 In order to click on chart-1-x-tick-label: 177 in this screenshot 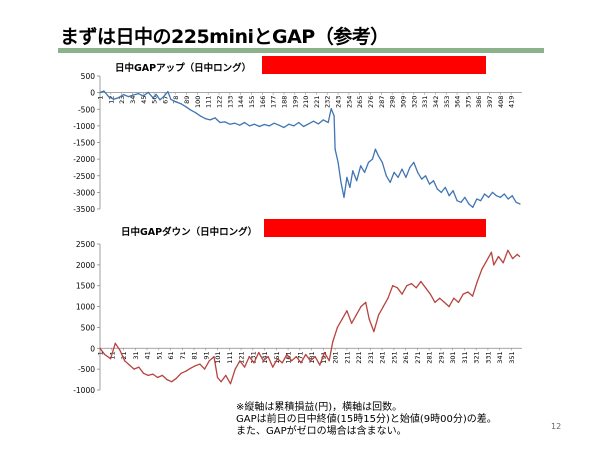, I will do `click(274, 102)`.